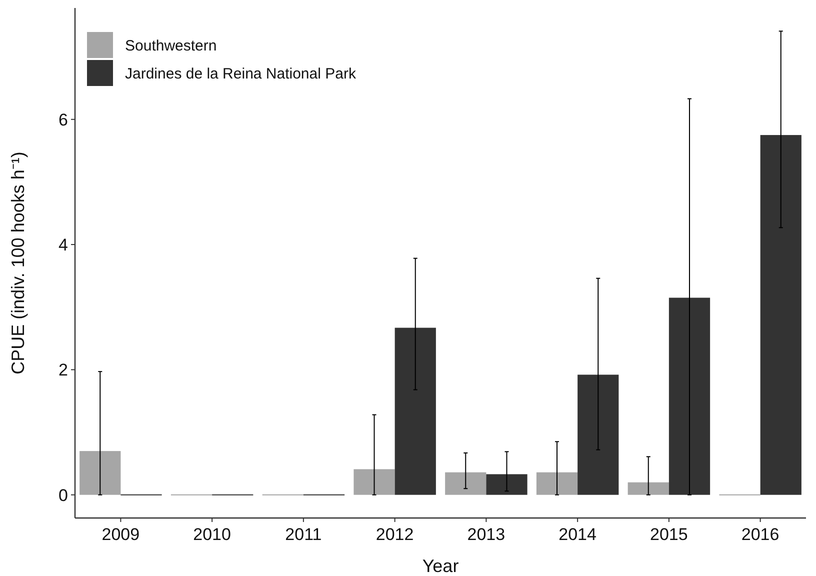 Image resolution: width=816 pixels, height=576 pixels. What do you see at coordinates (577, 534) in the screenshot?
I see `x-tick-label: 2014` at bounding box center [577, 534].